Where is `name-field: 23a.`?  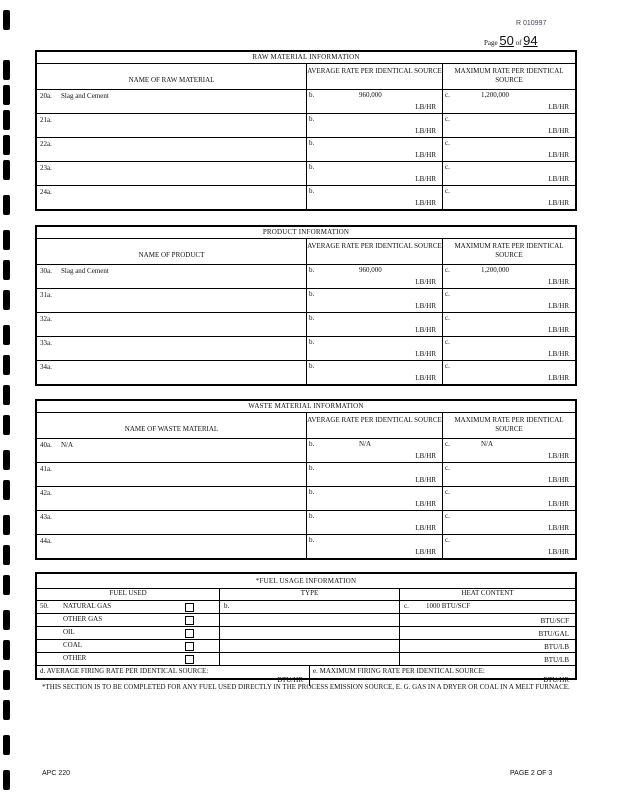 name-field: 23a. is located at coordinates (172, 173).